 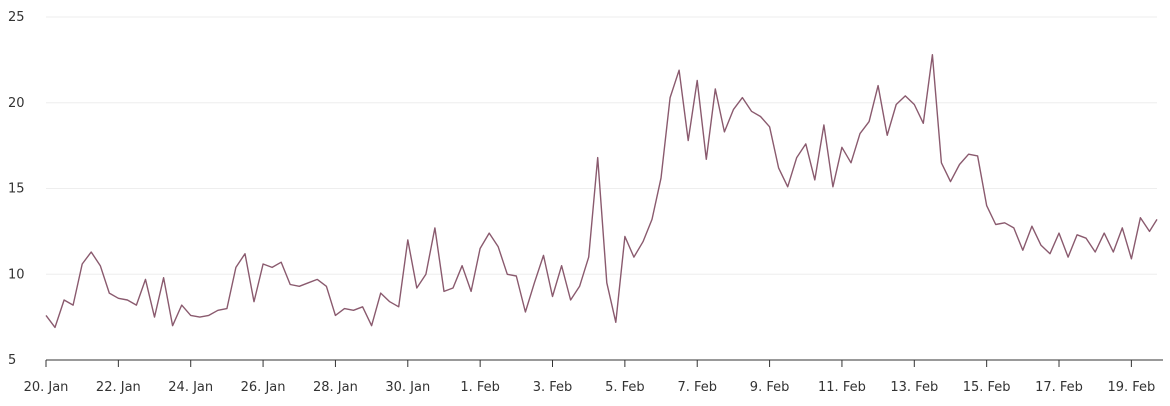 I want to click on x-tick-label: 11. Feb, so click(x=842, y=387).